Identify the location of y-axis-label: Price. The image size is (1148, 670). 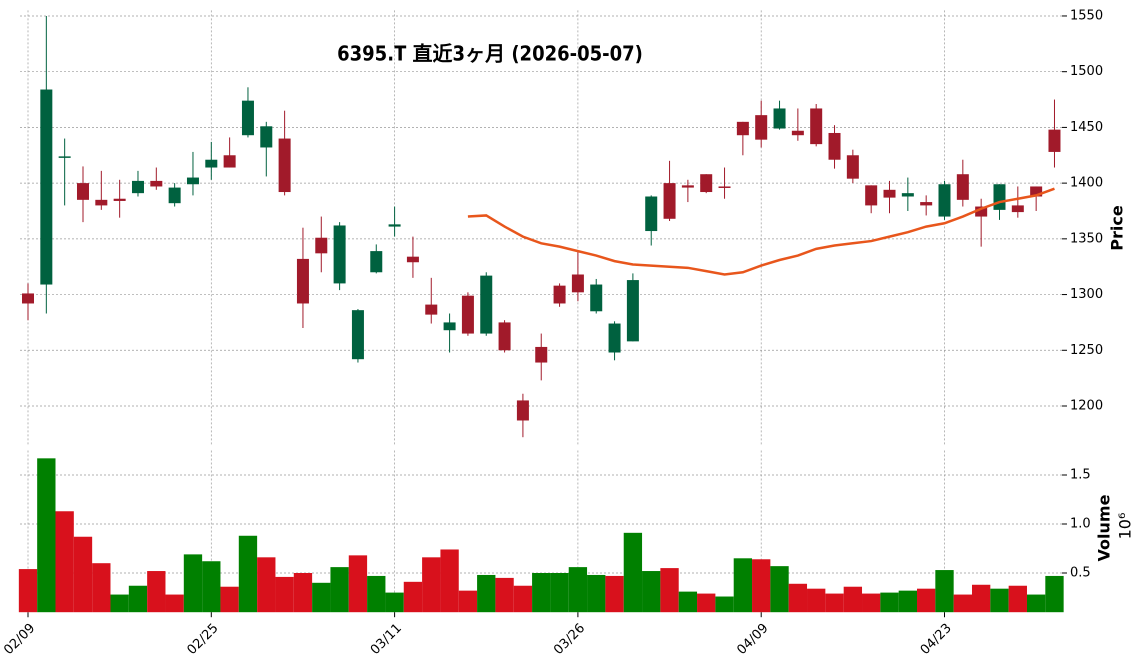
(1117, 228).